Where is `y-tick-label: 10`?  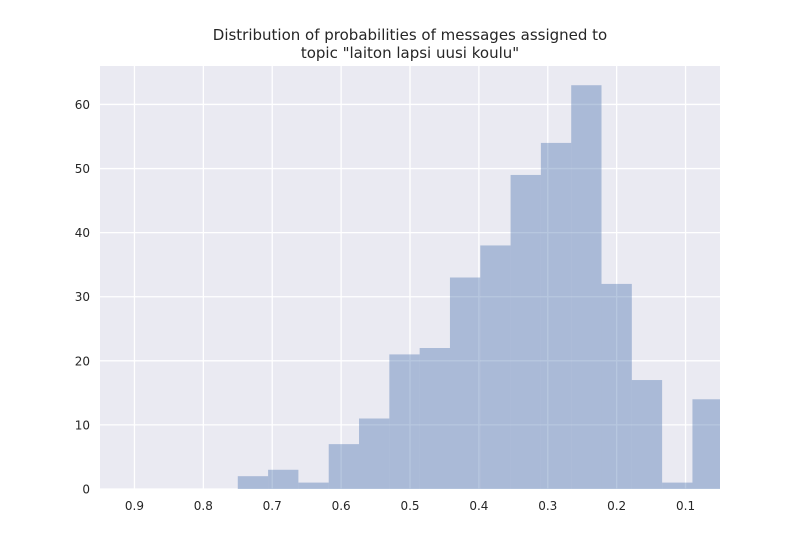
y-tick-label: 10 is located at coordinates (82, 425).